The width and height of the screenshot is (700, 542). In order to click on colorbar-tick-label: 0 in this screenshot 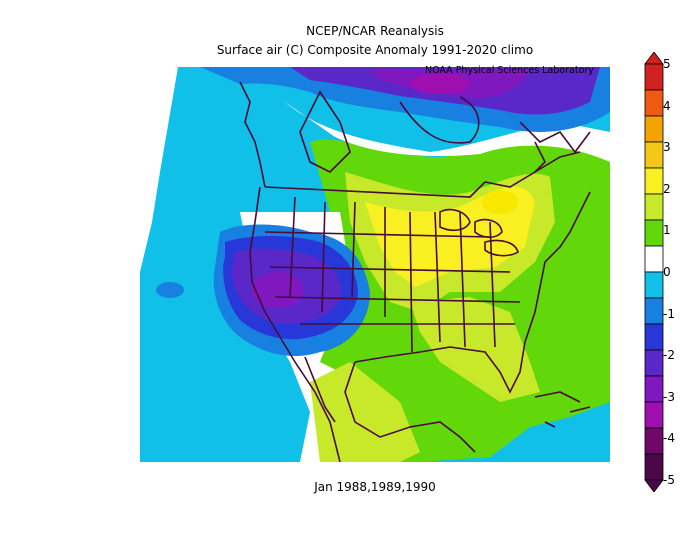, I will do `click(667, 272)`.